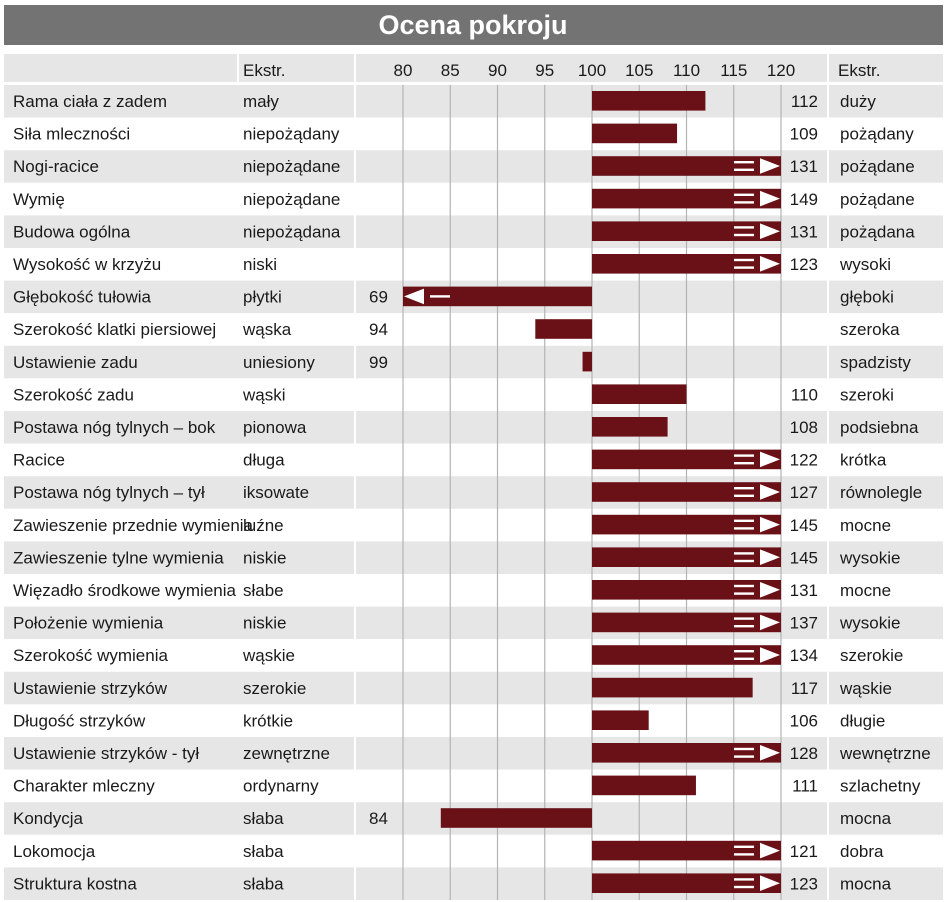 Image resolution: width=947 pixels, height=902 pixels. Describe the element at coordinates (804, 199) in the screenshot. I see `value-label: 149` at that location.